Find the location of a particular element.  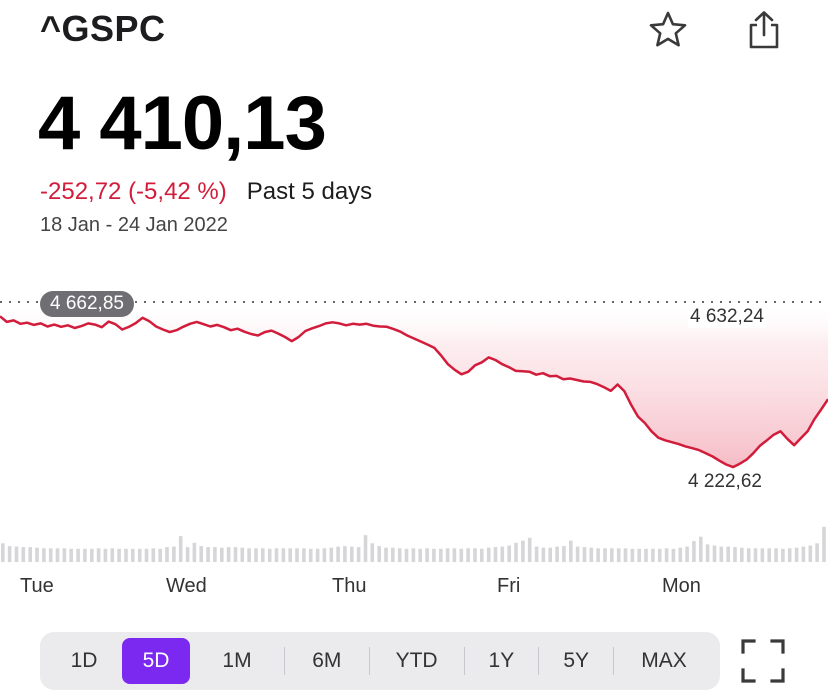

star-outline-icon is located at coordinates (668, 29).